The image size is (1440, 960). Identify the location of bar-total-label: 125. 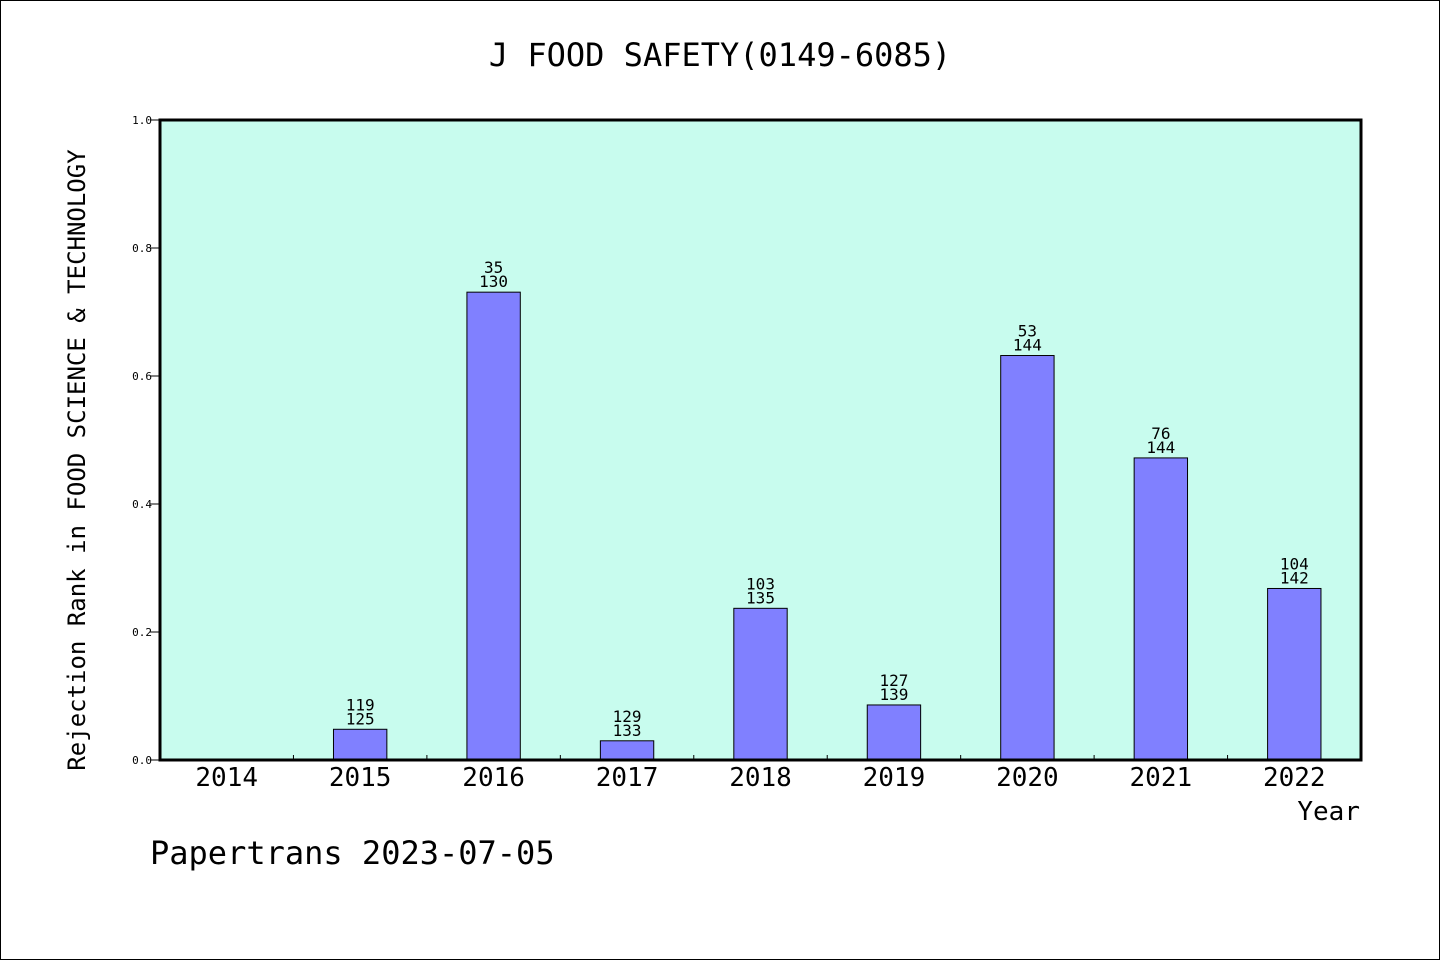
(360, 718).